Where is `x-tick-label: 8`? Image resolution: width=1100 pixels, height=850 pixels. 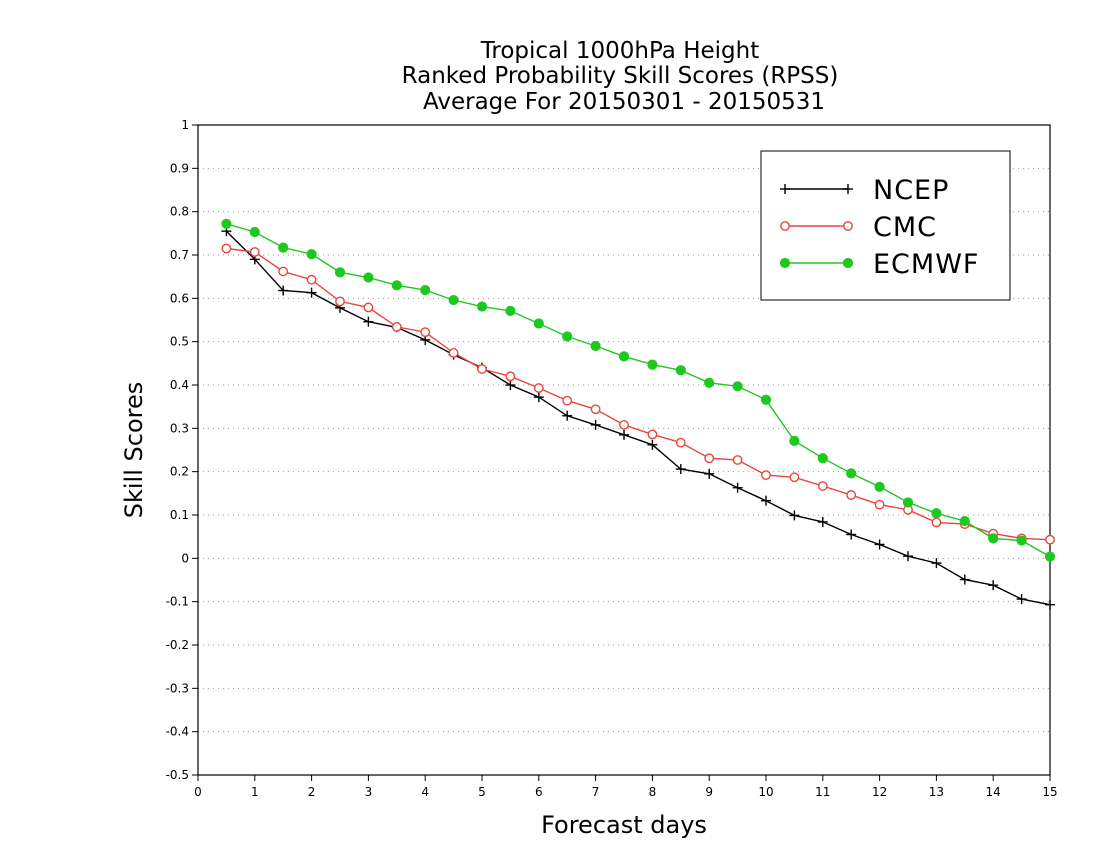 x-tick-label: 8 is located at coordinates (653, 792).